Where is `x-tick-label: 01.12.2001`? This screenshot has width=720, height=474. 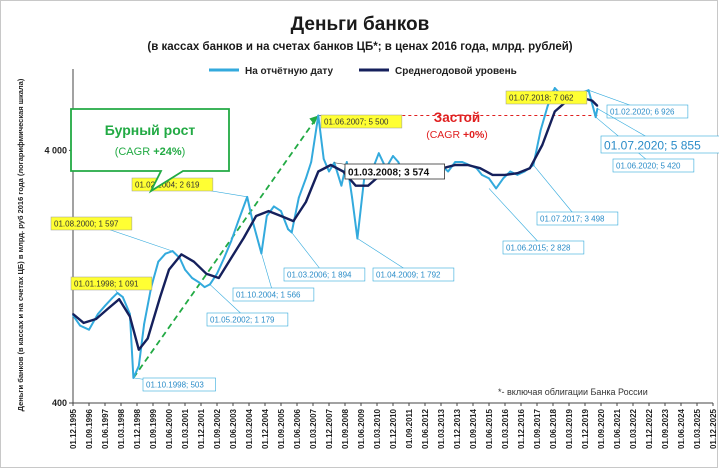
x-tick-label: 01.12.2001 is located at coordinates (201, 428).